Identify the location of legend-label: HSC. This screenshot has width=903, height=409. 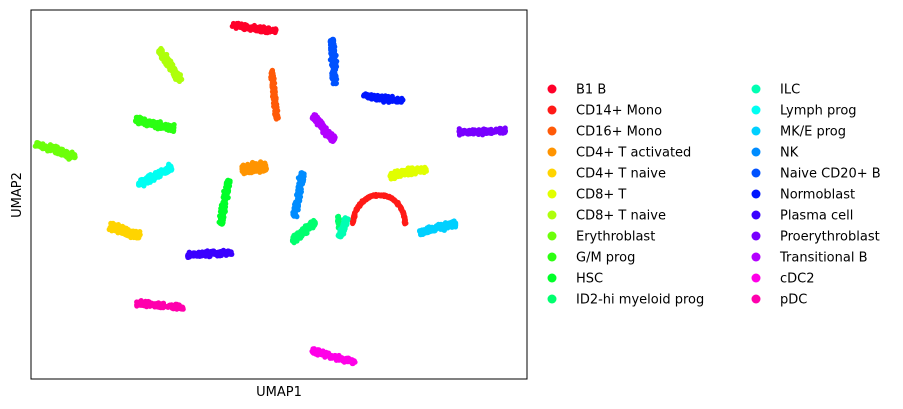
(589, 279).